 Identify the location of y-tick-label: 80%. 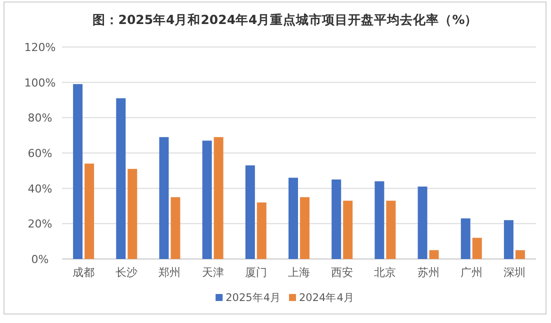
(40, 118).